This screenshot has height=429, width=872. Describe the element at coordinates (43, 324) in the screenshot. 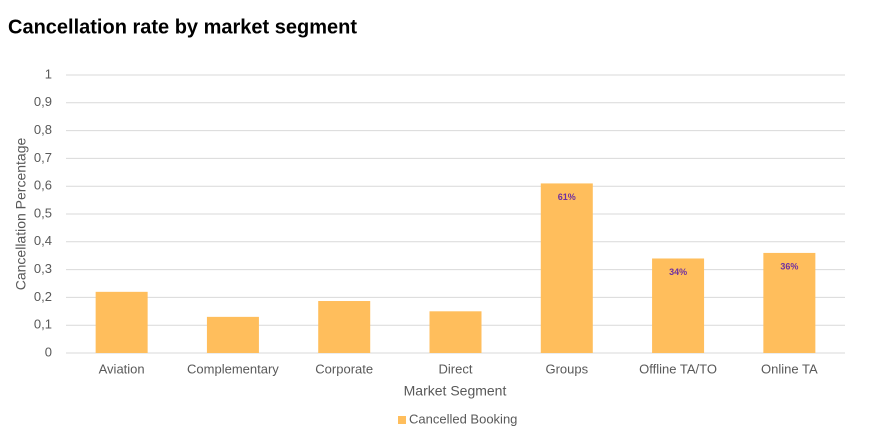

I see `y-tick-label: 0,1` at that location.